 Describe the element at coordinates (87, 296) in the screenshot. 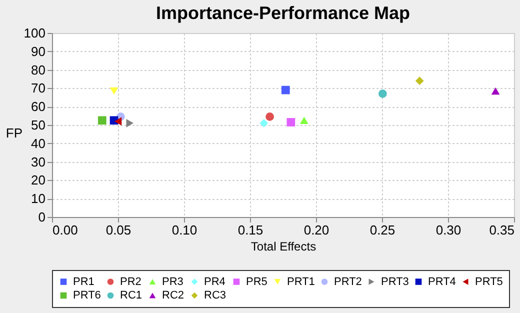

I see `legend-label: PRT6` at that location.